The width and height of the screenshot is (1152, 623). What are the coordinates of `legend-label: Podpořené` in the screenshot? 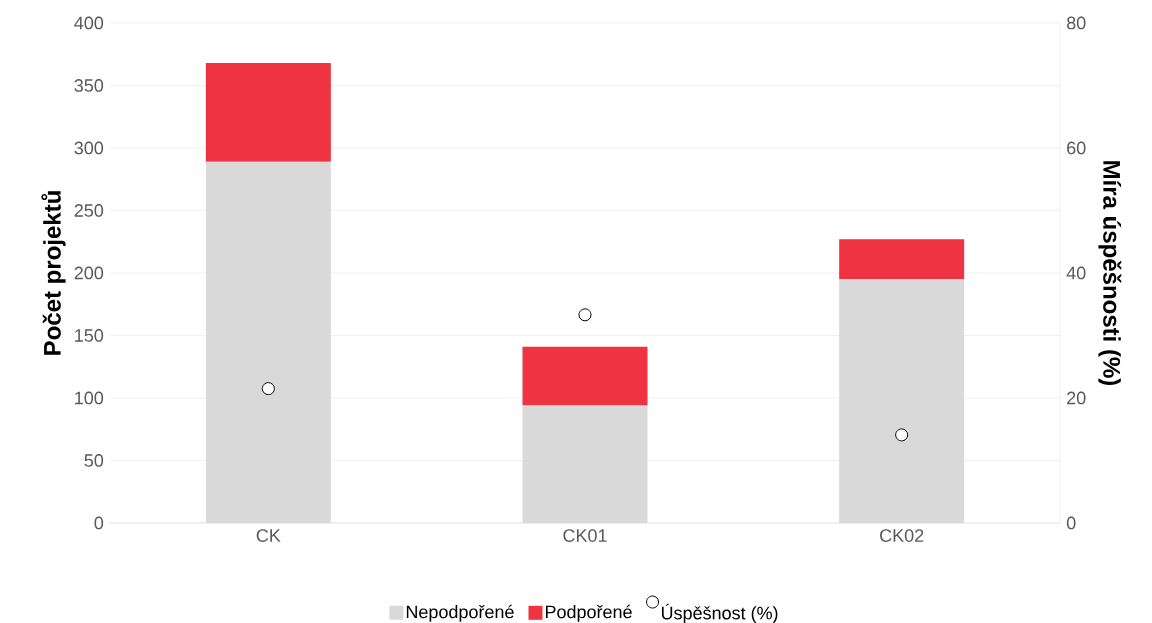 It's located at (588, 613).